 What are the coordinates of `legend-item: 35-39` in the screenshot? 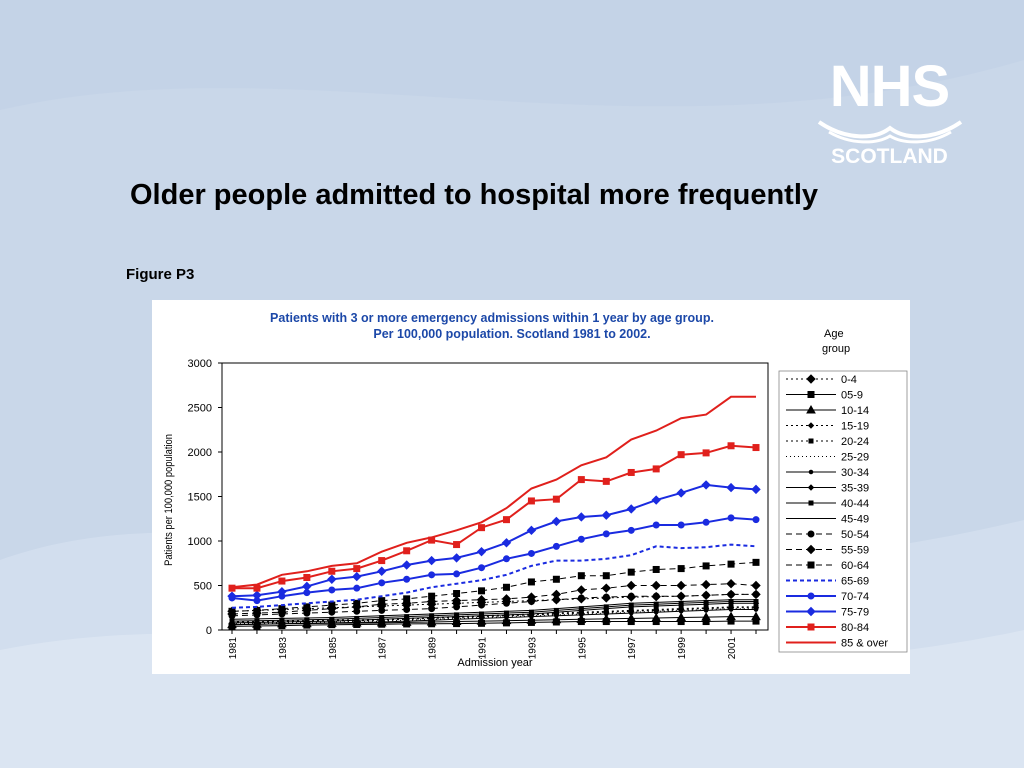 It's located at (827, 489).